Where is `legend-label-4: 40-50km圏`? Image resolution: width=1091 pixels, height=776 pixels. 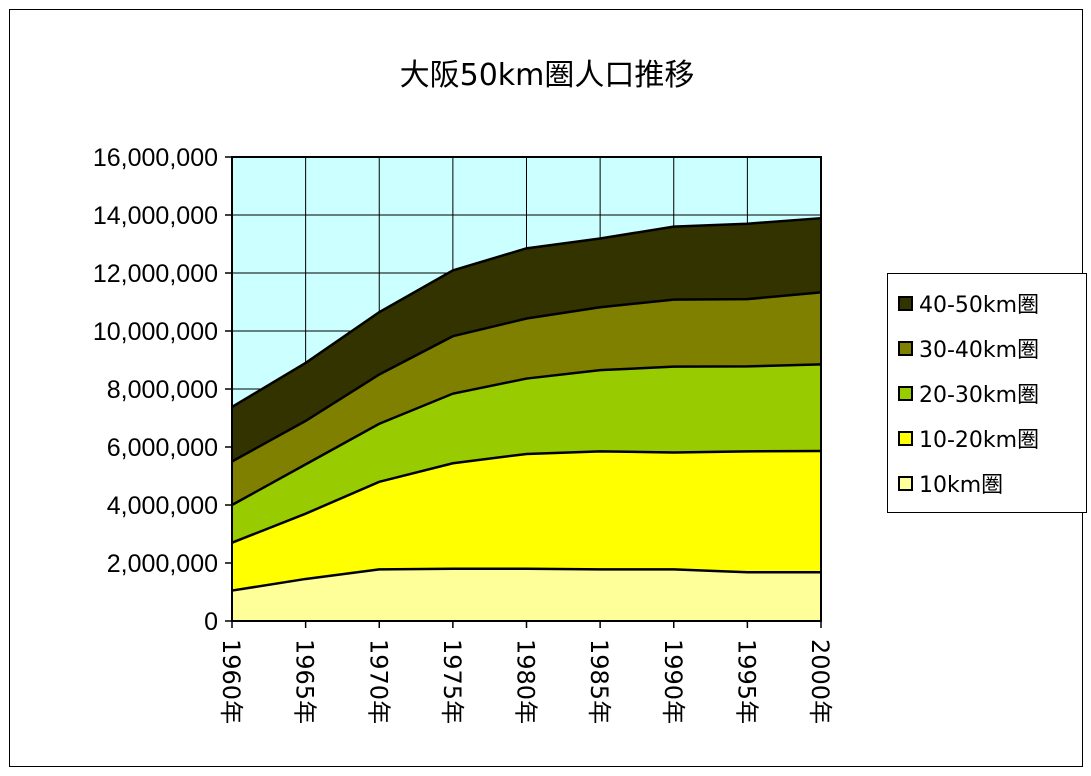 legend-label-4: 40-50km圏 is located at coordinates (979, 305).